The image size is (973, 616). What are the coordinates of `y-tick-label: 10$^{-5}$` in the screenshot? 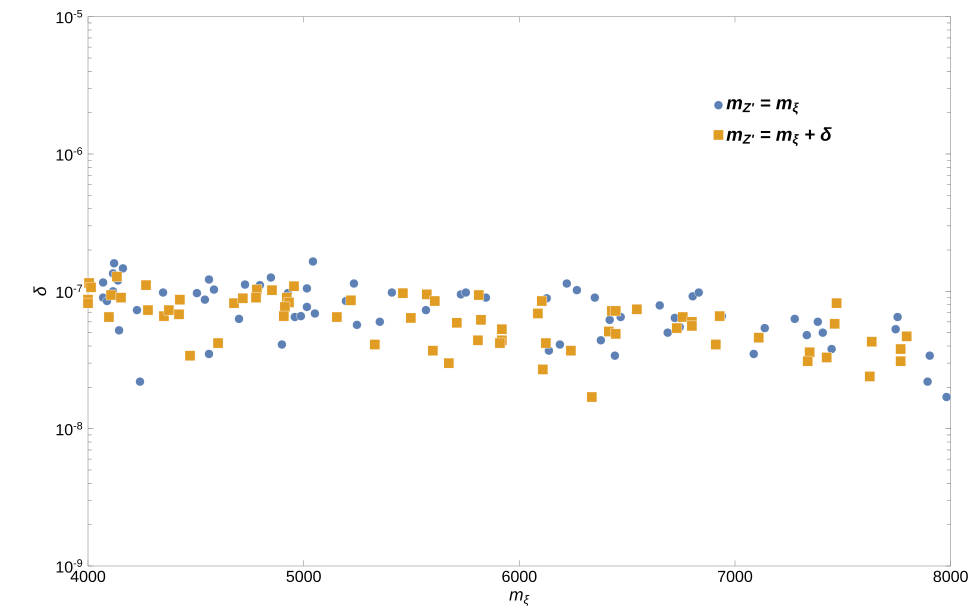 It's located at (69, 17).